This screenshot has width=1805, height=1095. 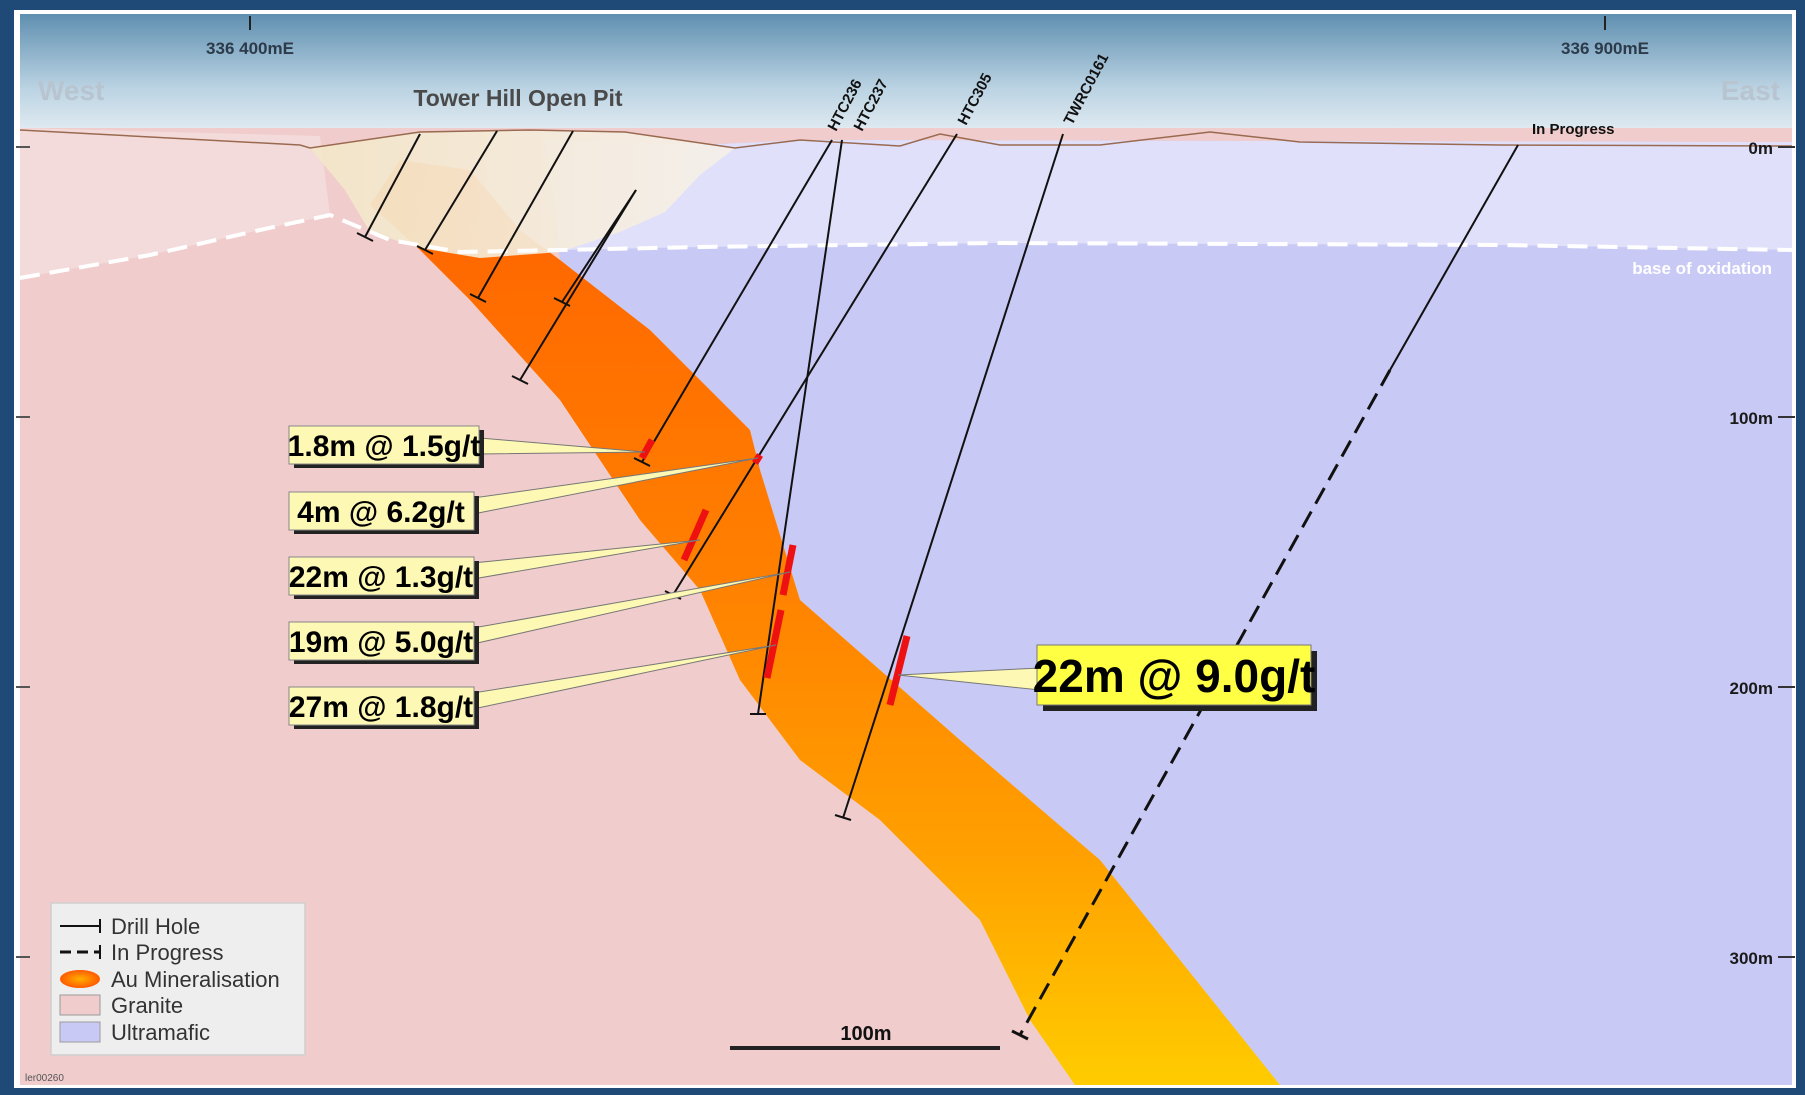 I want to click on depth-axis: 0m 100m 200m 300m, so click(x=1762, y=553).